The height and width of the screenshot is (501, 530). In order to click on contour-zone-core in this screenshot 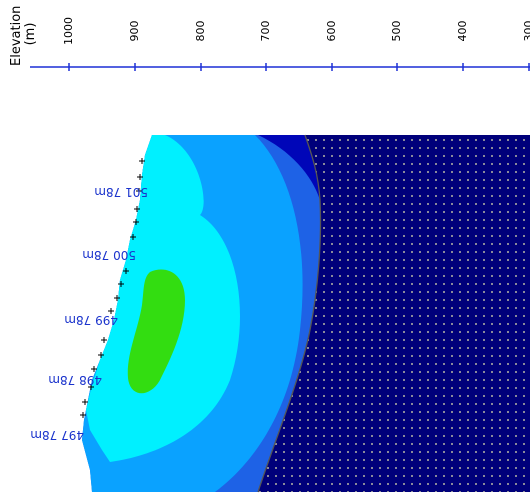, I will do `click(156, 331)`.